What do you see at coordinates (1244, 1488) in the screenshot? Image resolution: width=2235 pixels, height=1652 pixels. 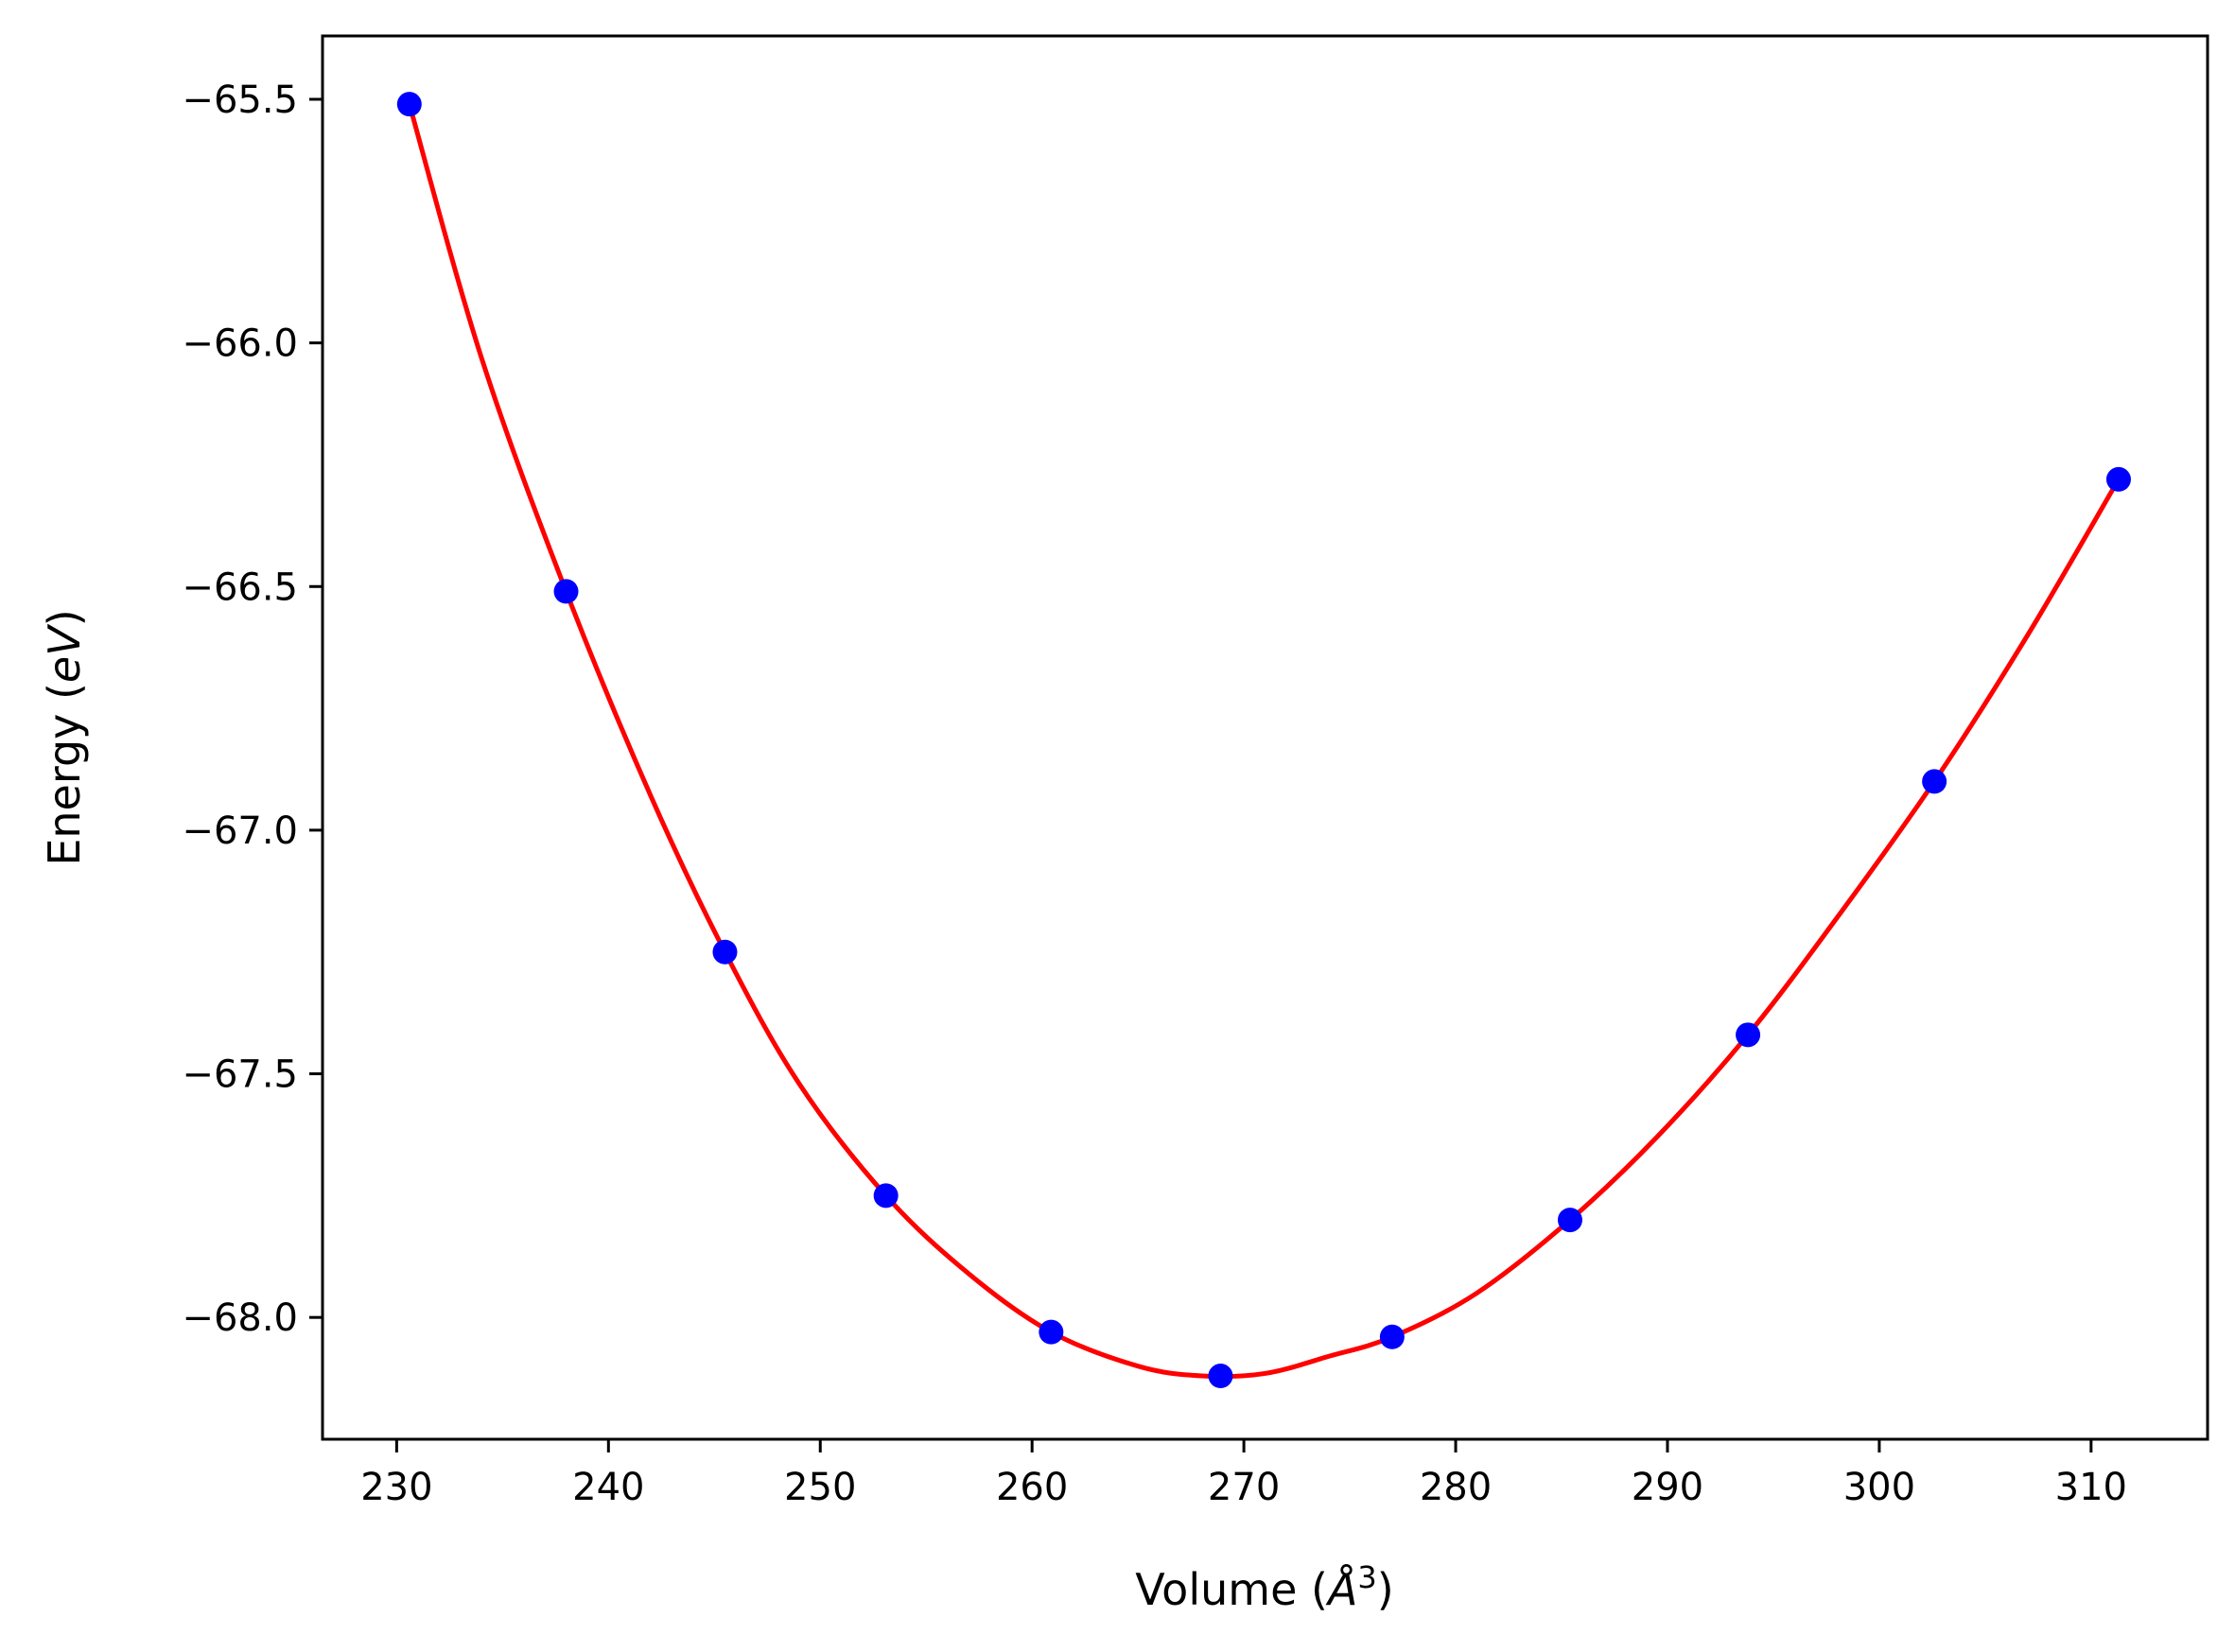 I see `x-tick-label: 270` at bounding box center [1244, 1488].